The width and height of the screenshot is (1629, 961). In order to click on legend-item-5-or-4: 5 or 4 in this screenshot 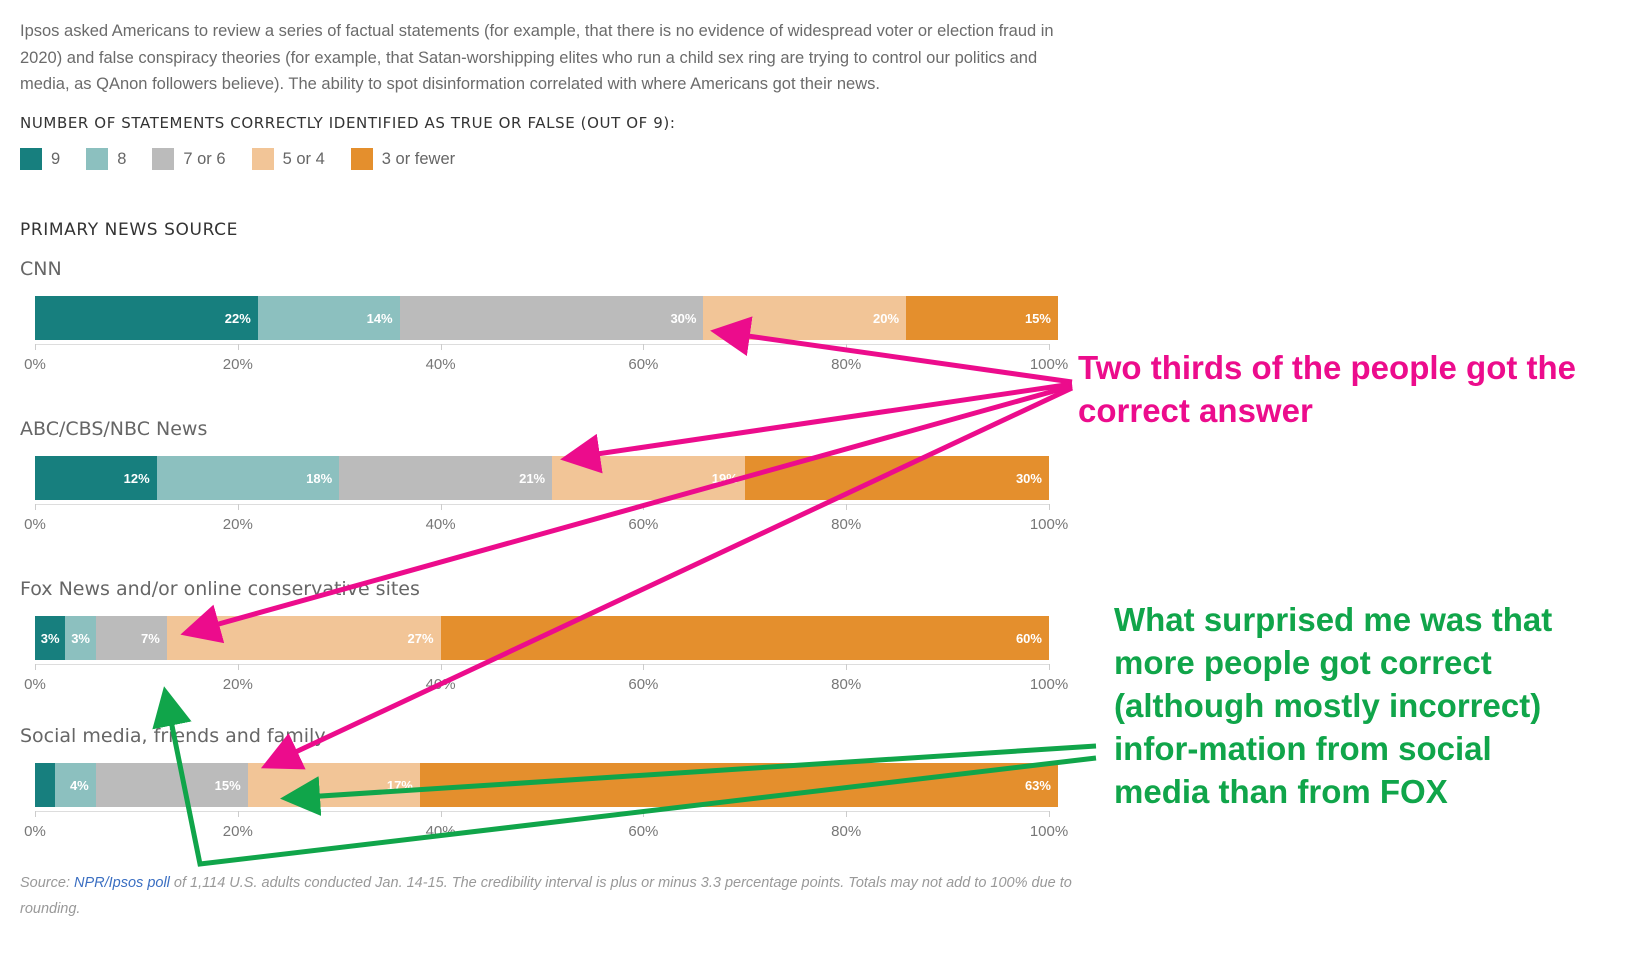, I will do `click(288, 159)`.